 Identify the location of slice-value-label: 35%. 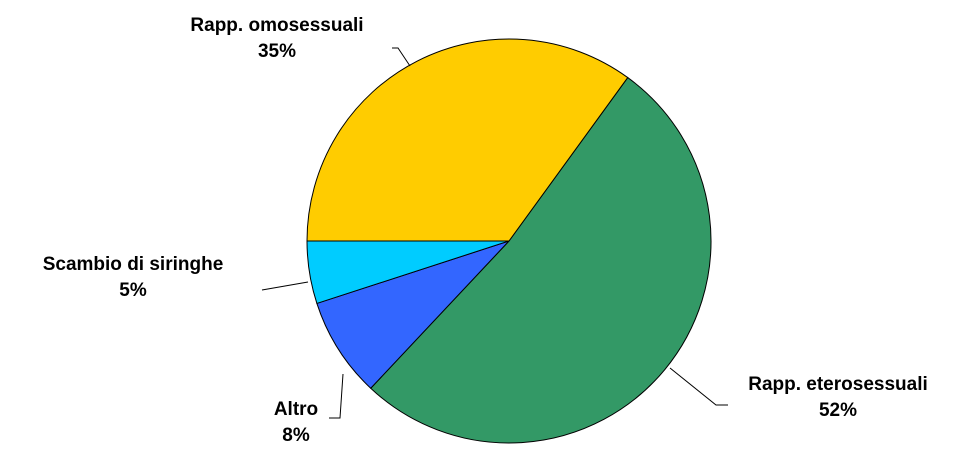
(277, 51).